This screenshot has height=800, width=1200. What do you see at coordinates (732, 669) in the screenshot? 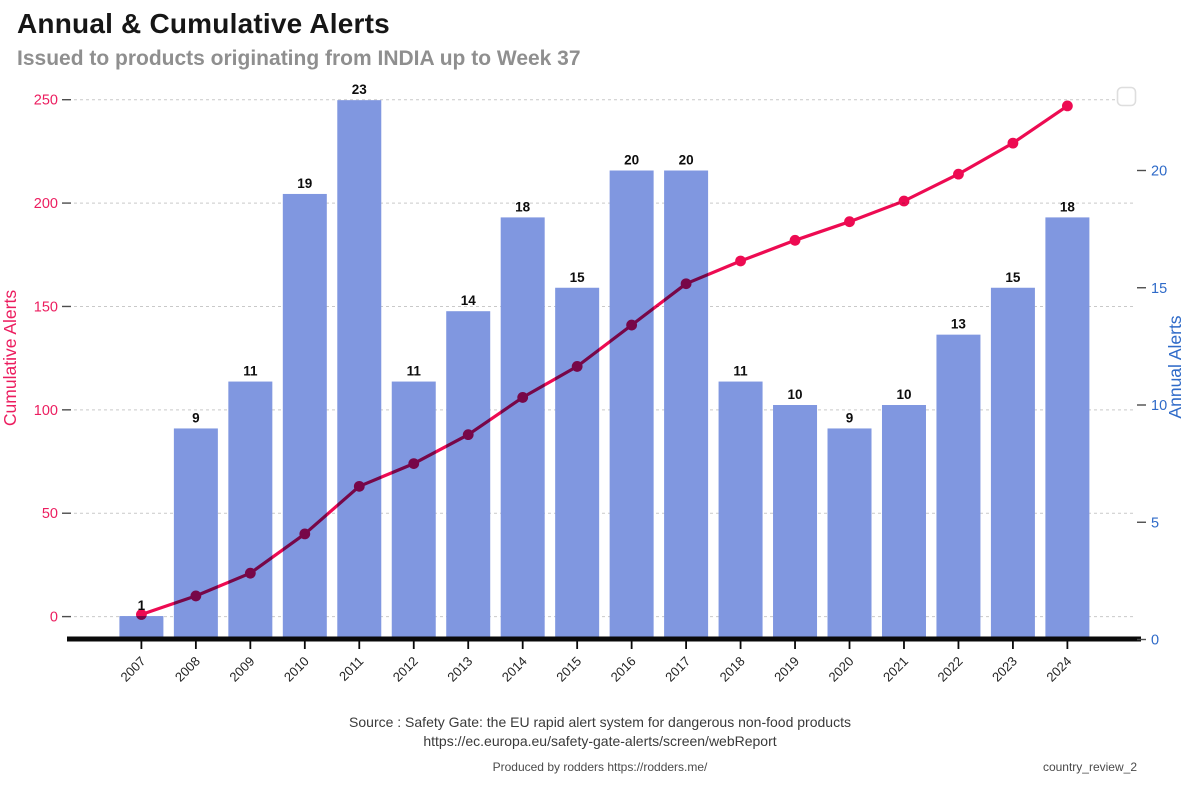
I see `x-tick-year-label: 2018` at bounding box center [732, 669].